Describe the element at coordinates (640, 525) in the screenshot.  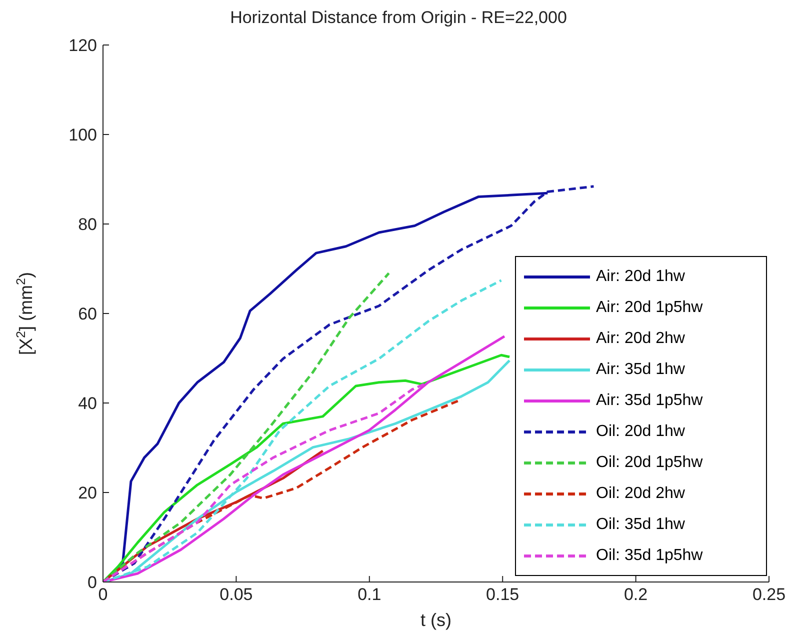
I see `legend-label: Oil: 35d 1hw` at that location.